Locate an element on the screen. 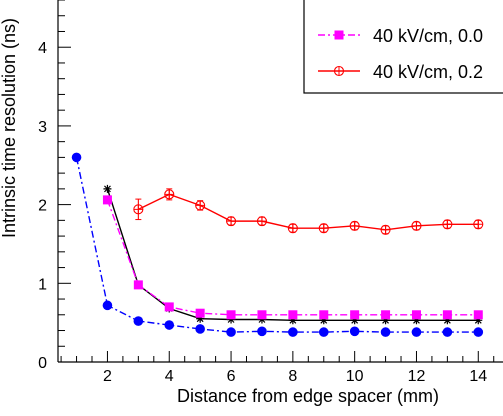 The image size is (503, 416). x-tick-label: 8 is located at coordinates (292, 376).